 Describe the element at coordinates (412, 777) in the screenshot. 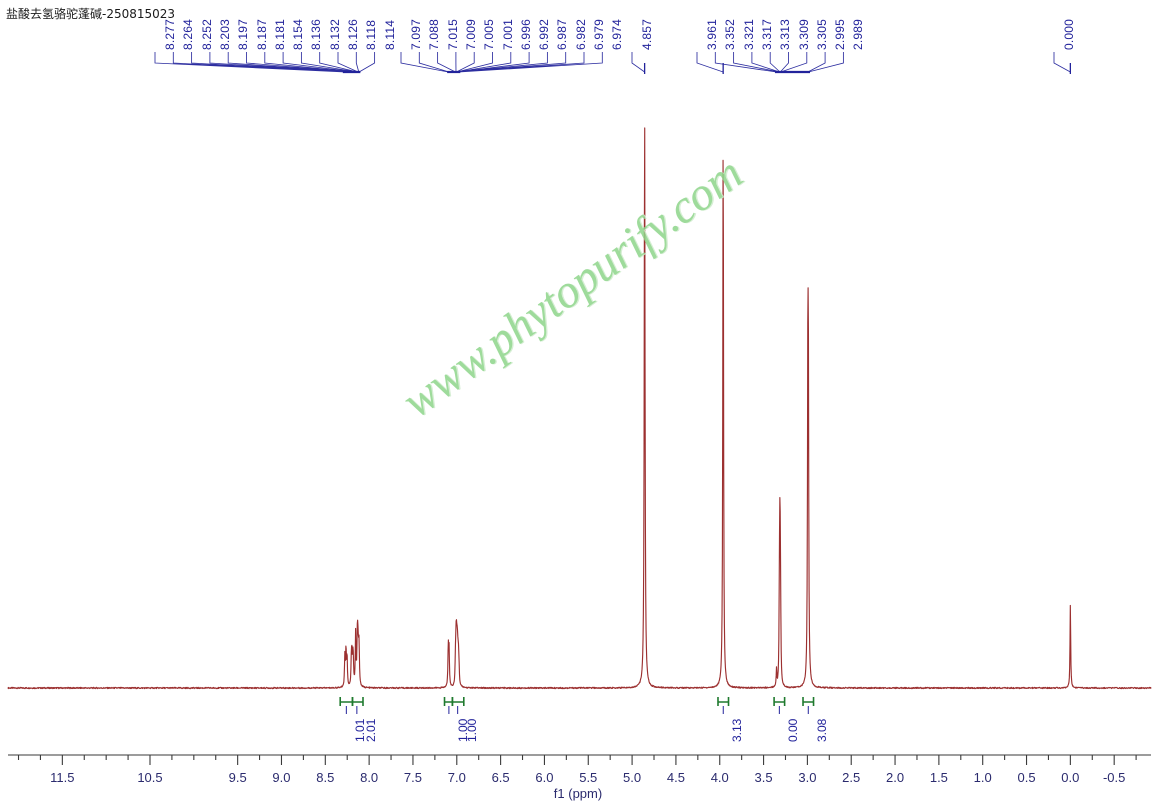

I see `axis-tick-label: 7.5` at that location.